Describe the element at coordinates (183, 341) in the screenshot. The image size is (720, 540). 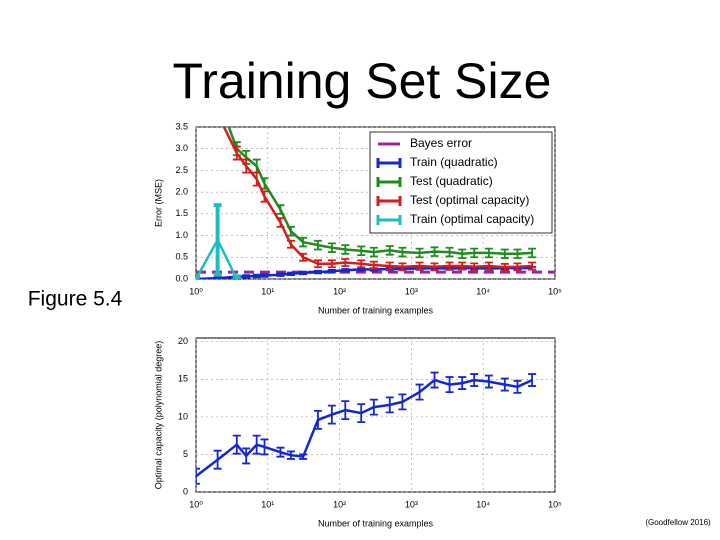
I see `y-tick-label: 20` at that location.